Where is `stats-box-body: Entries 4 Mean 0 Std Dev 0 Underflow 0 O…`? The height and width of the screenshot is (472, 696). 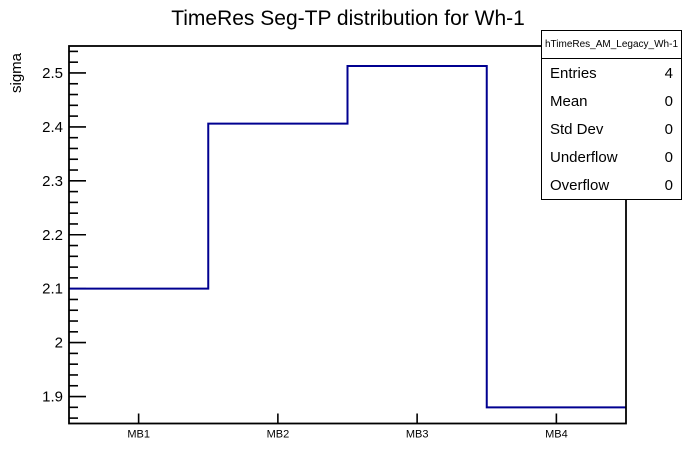 stats-box-body: Entries 4 Mean 0 Std Dev 0 Underflow 0 O… is located at coordinates (611, 129).